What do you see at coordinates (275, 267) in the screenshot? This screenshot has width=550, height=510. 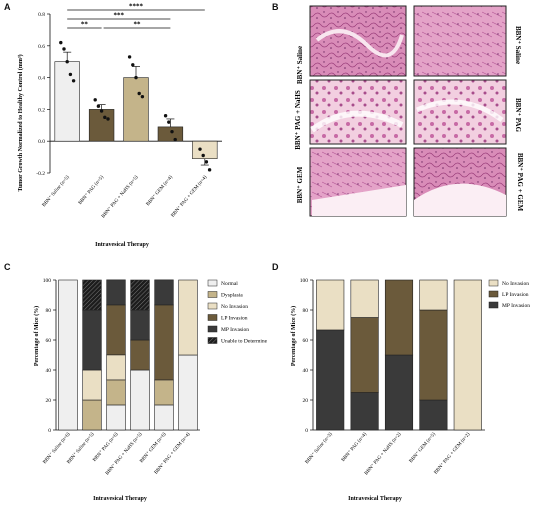 I see `panel-letter-d: D` at bounding box center [275, 267].